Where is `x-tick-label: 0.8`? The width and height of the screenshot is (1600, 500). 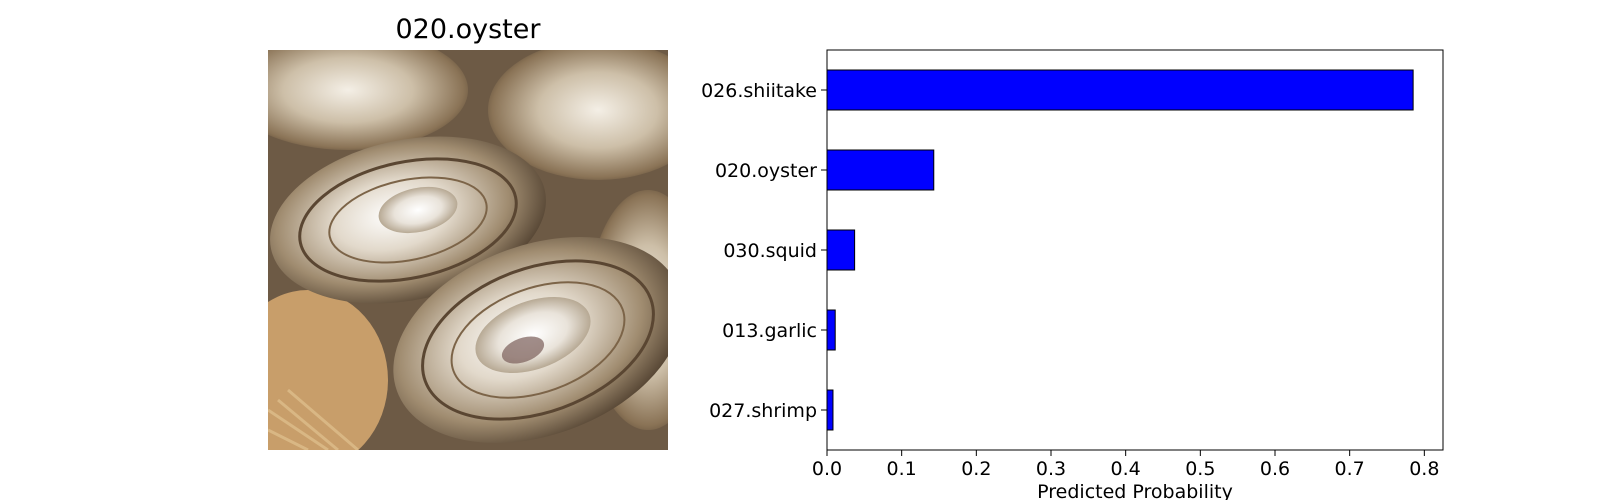 x-tick-label: 0.8 is located at coordinates (1424, 469).